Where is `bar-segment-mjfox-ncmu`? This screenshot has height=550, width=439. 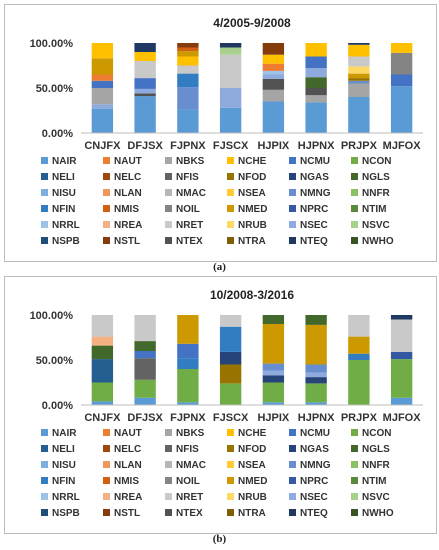 bar-segment-mjfox-ncmu is located at coordinates (401, 80).